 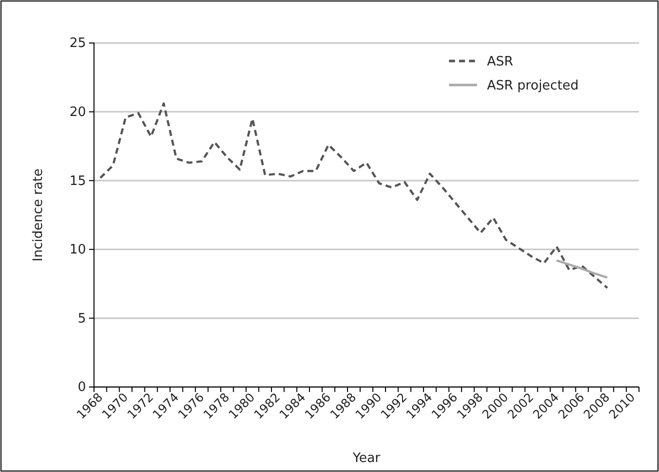 I want to click on y-tick-label: 15, so click(x=77, y=181).